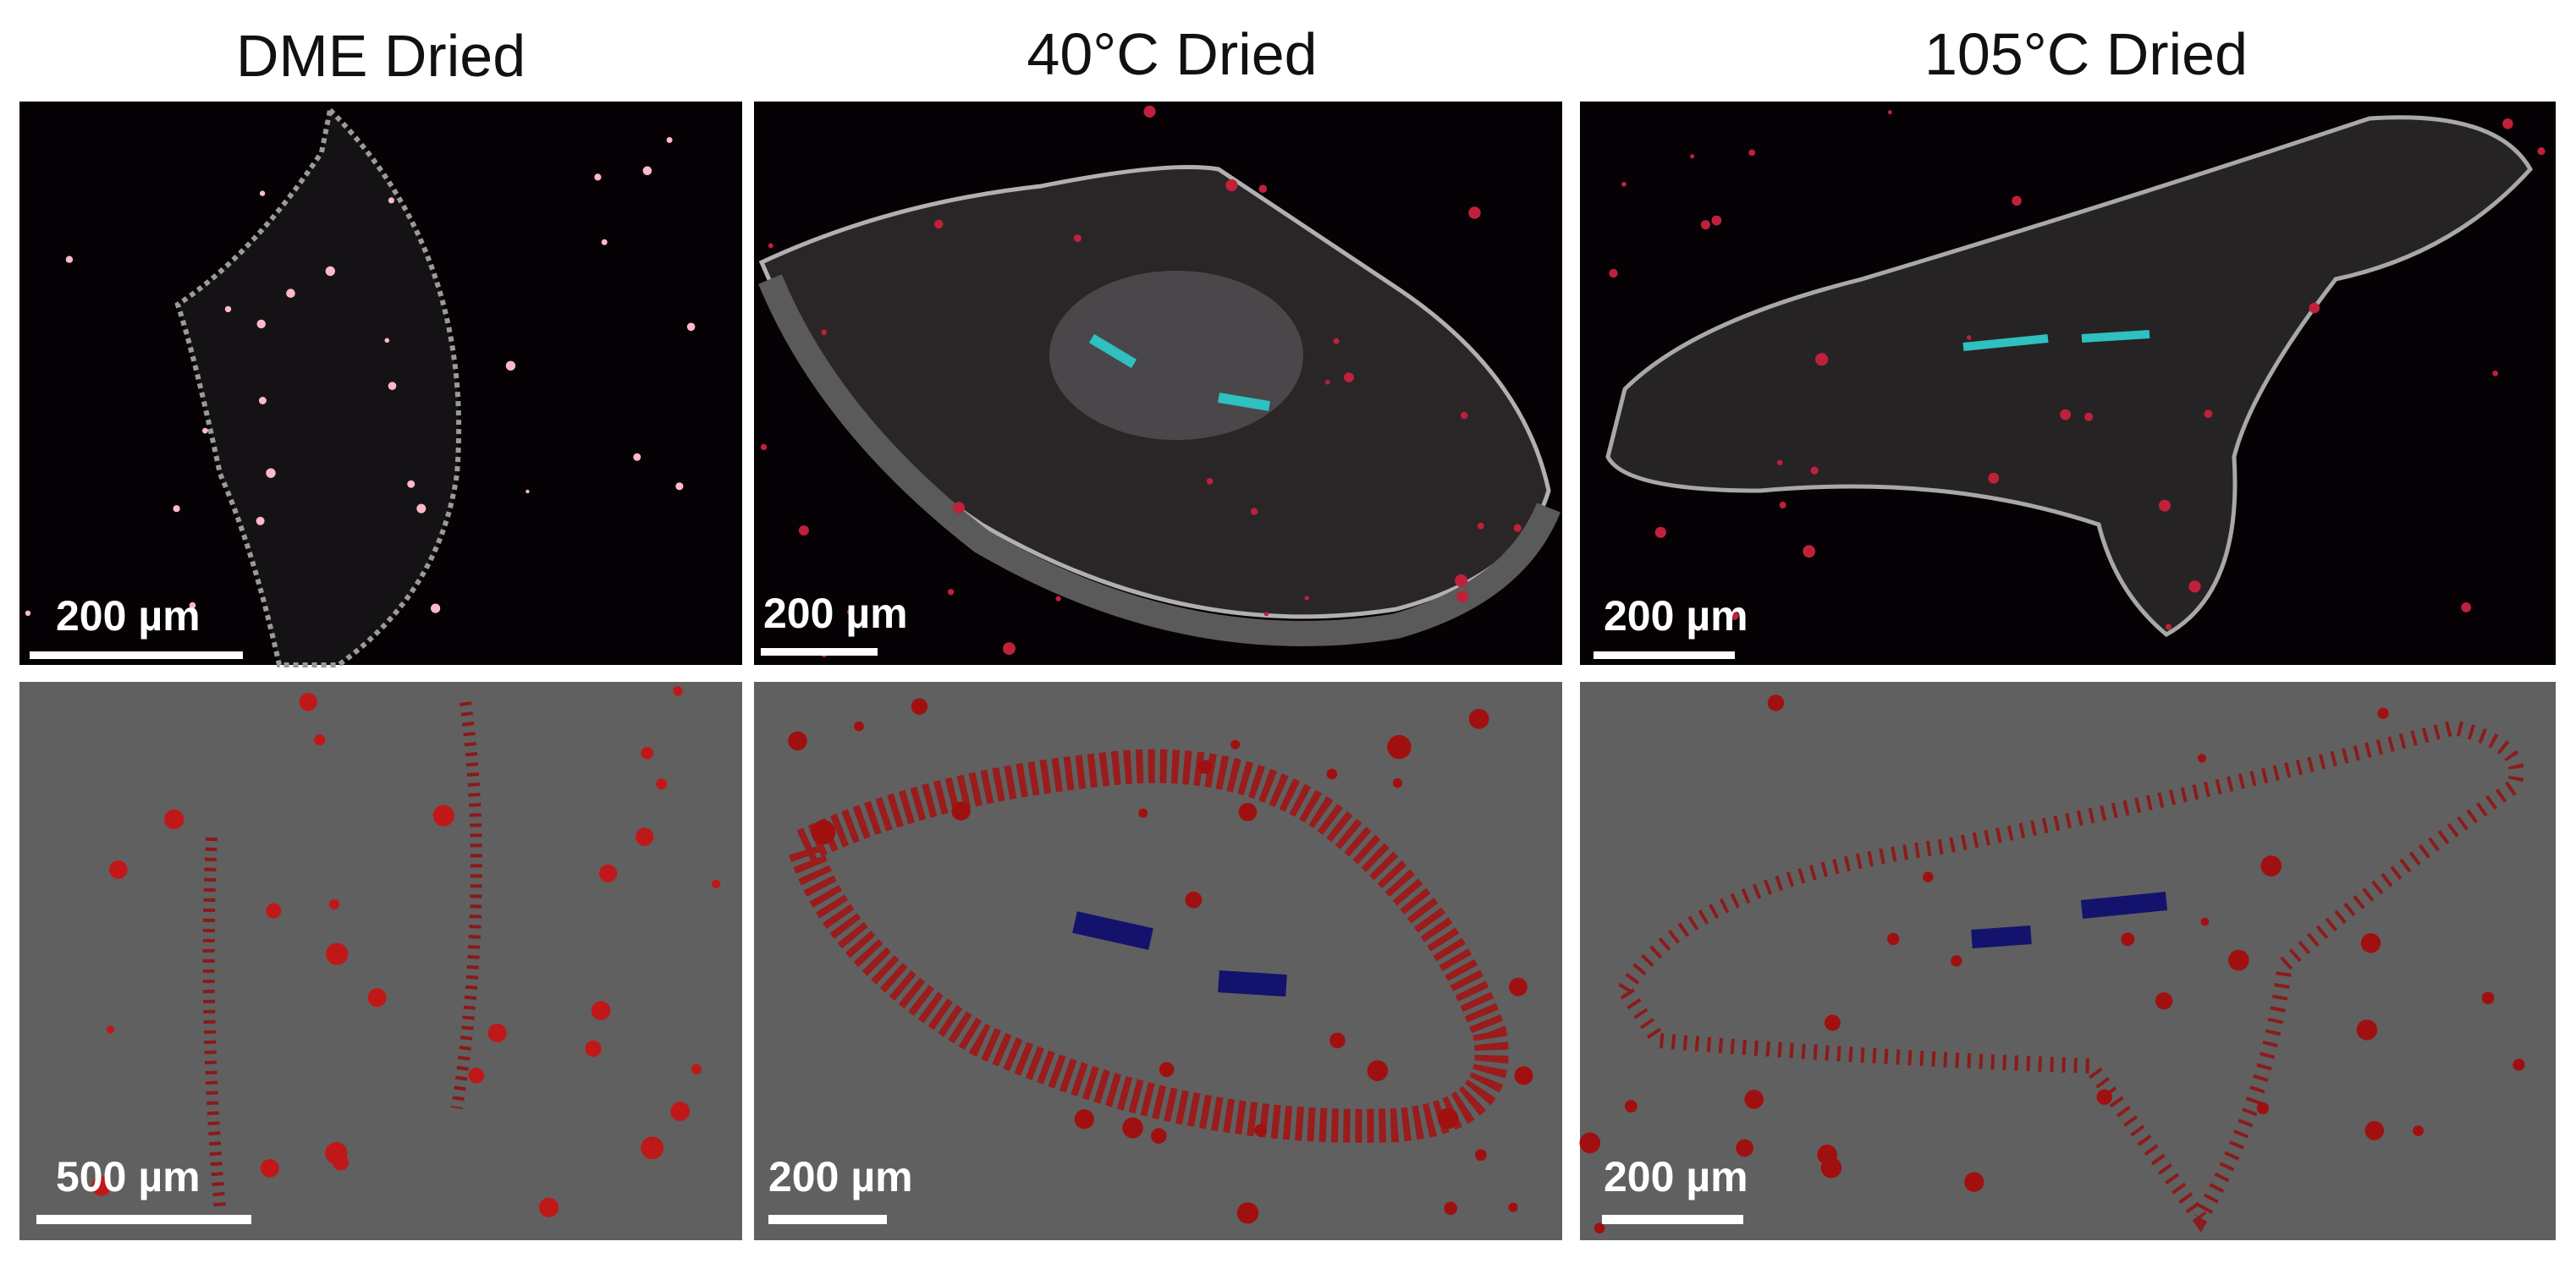  What do you see at coordinates (1172, 54) in the screenshot?
I see `column-title: 40°C Dried` at bounding box center [1172, 54].